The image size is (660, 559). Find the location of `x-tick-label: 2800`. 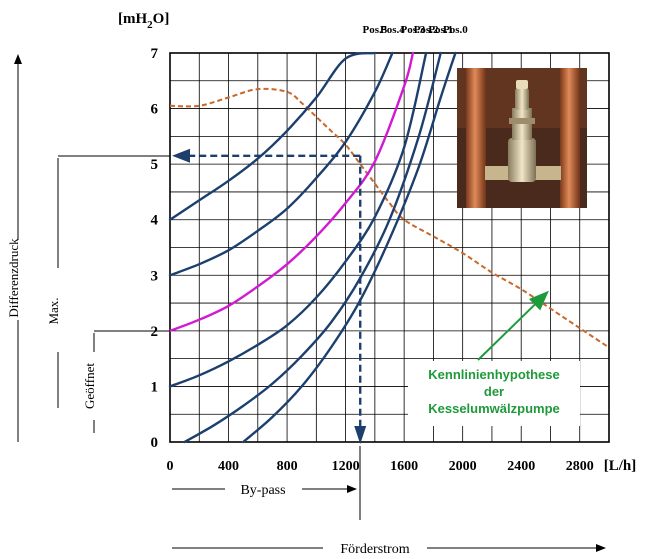

x-tick-label: 2800 is located at coordinates (580, 466).